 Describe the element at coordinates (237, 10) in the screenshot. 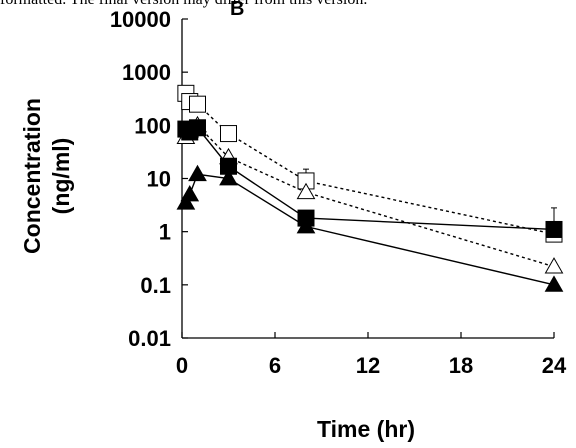

I see `panel-label: B` at that location.